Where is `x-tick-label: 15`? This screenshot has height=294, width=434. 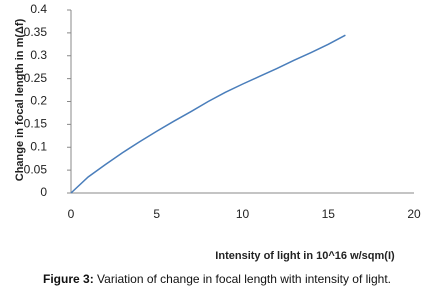
x-tick-label: 15 is located at coordinates (329, 214).